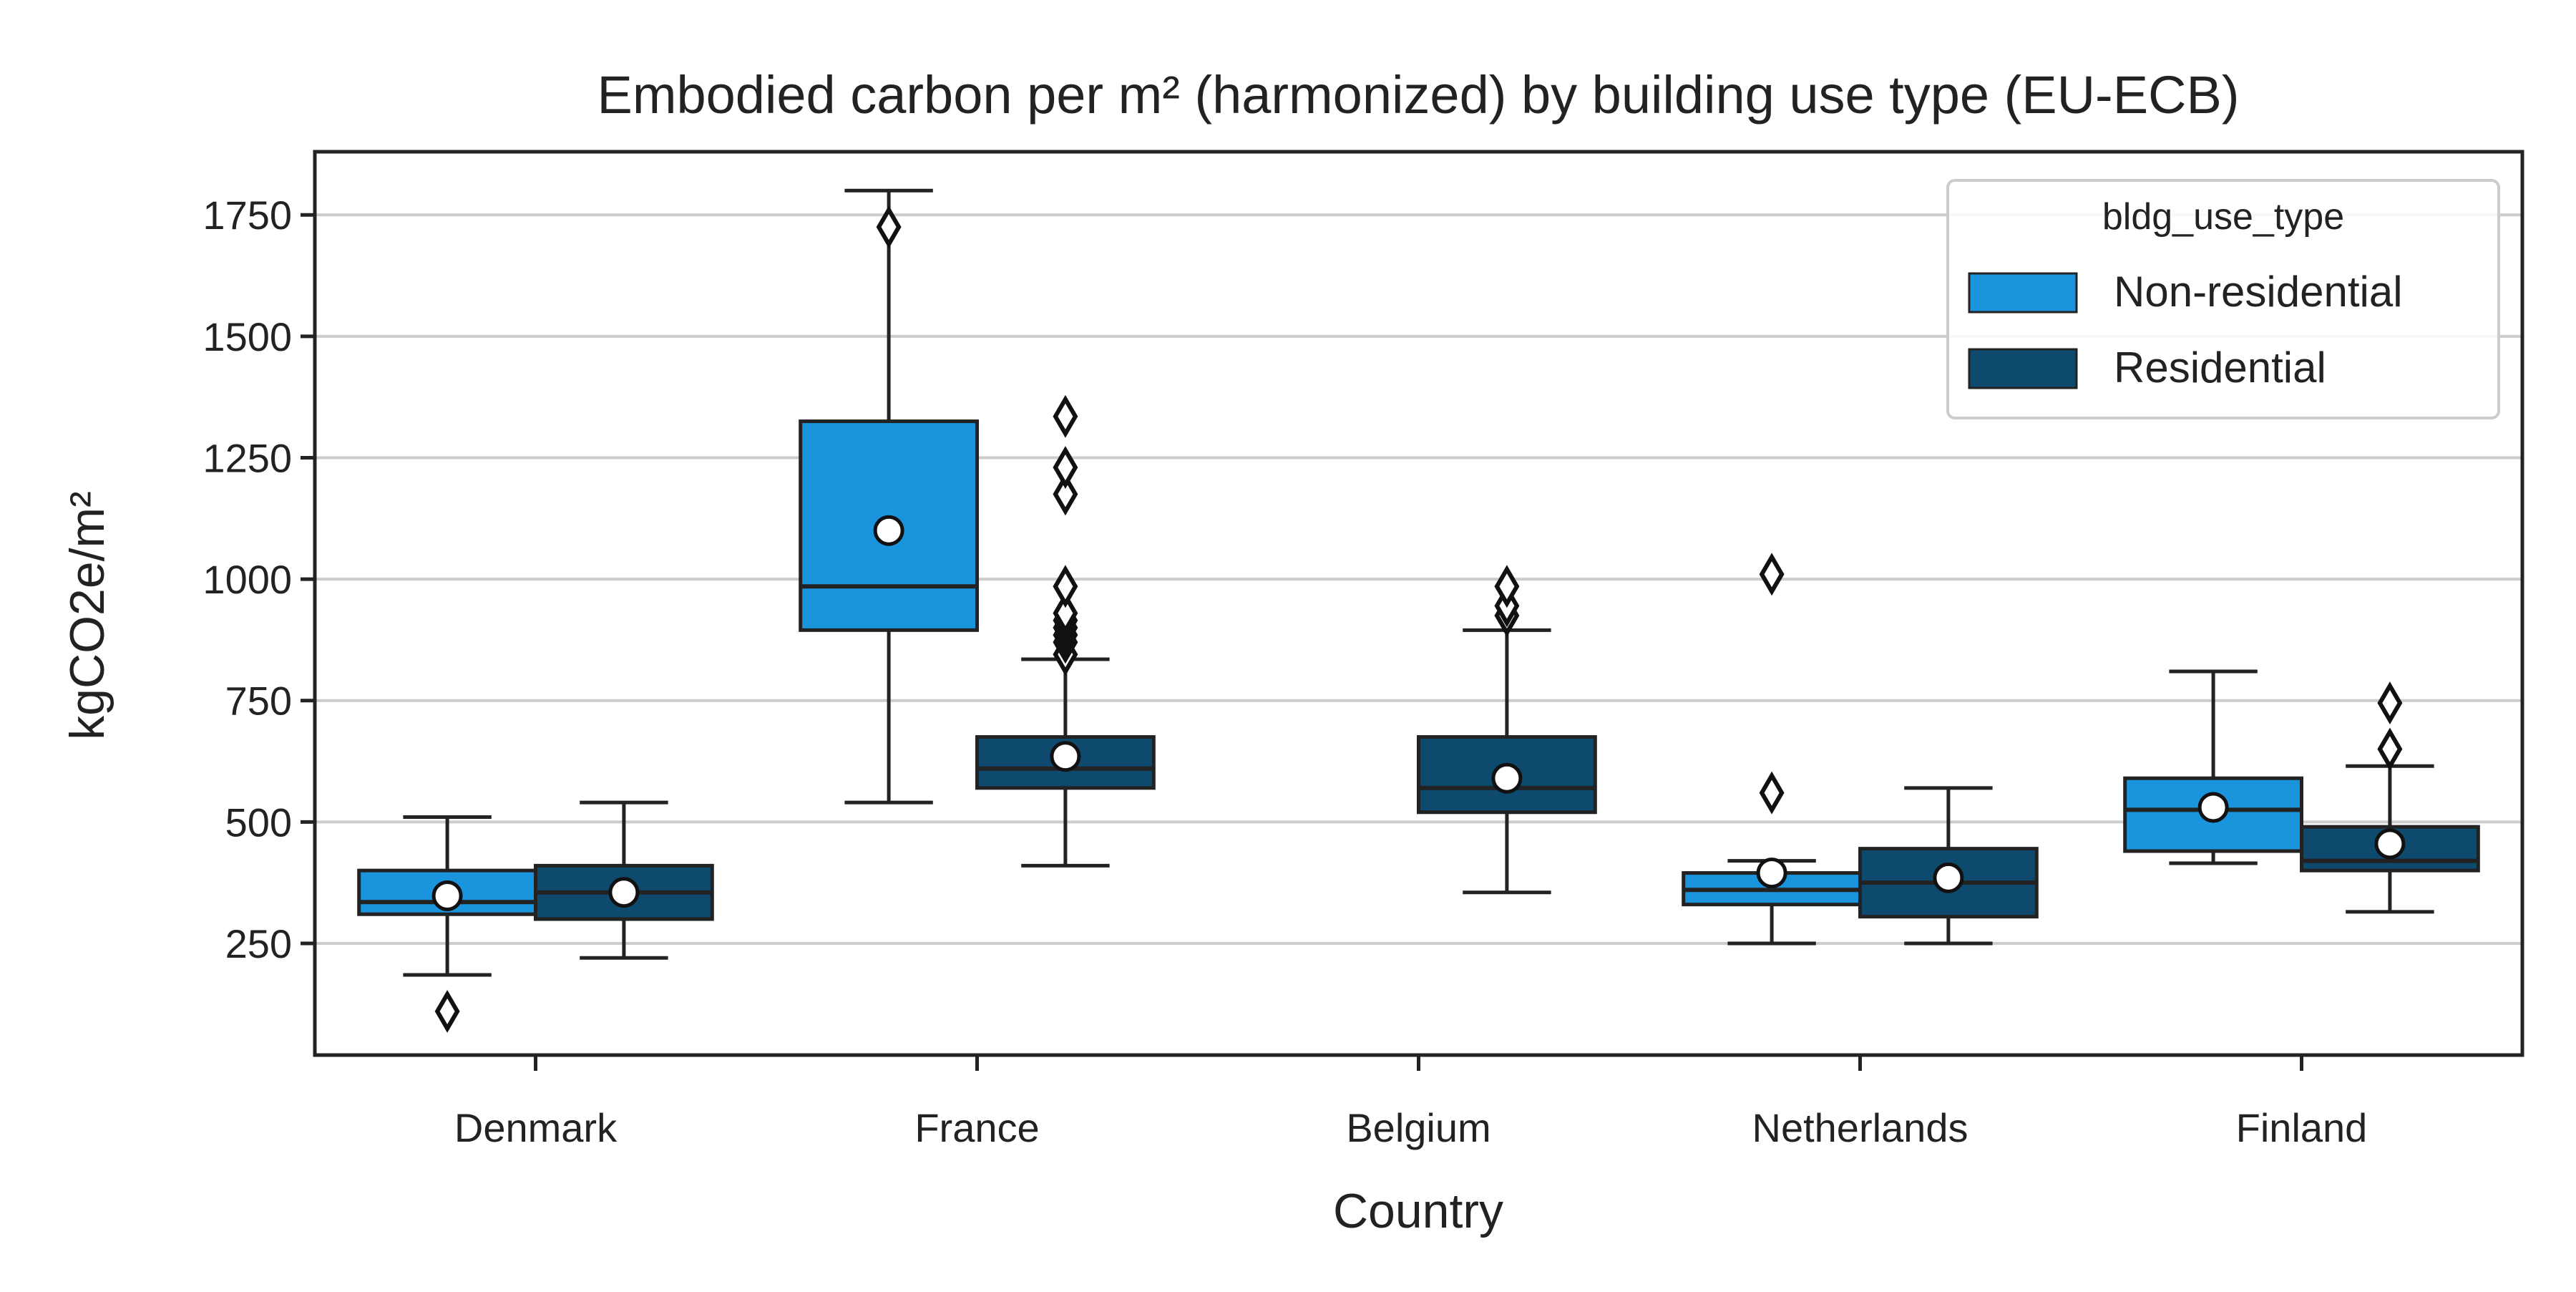 The height and width of the screenshot is (1292, 2576). I want to click on y-tick-label: 250, so click(258, 943).